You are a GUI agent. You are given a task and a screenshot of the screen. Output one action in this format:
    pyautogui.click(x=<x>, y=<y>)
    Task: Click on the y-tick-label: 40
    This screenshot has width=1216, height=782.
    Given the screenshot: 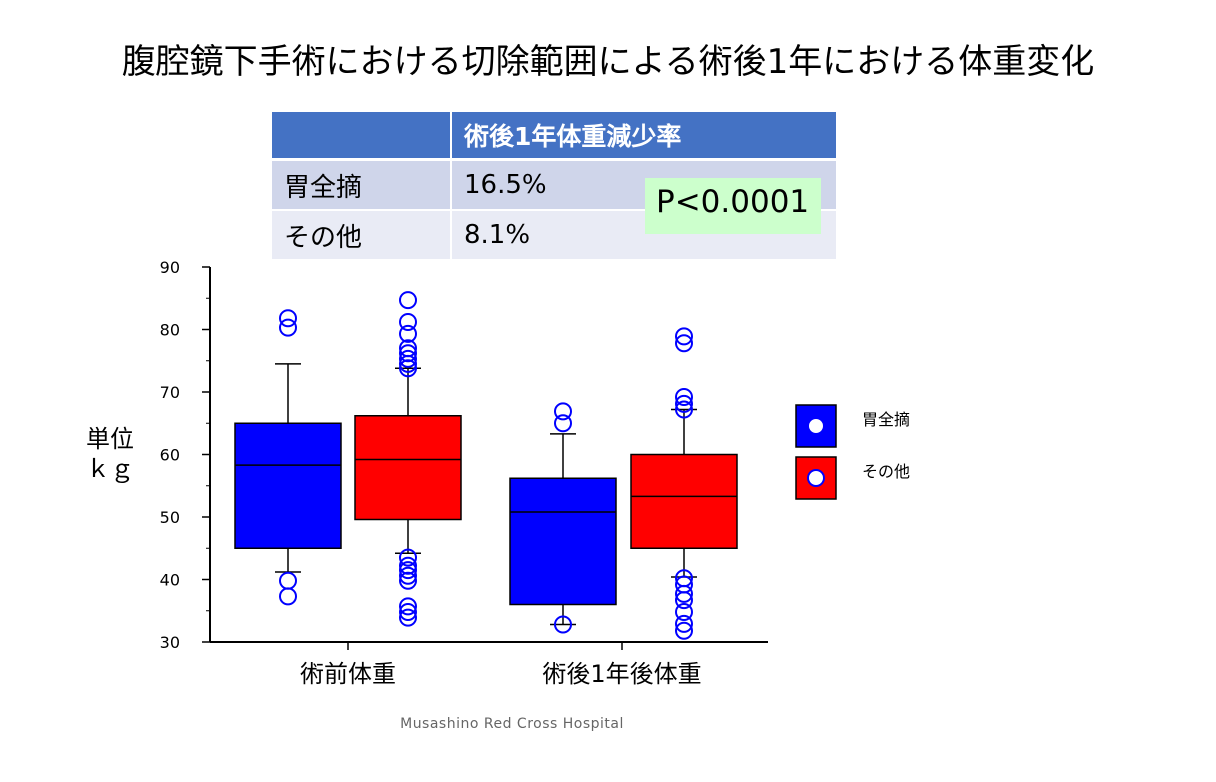 What is the action you would take?
    pyautogui.click(x=170, y=580)
    